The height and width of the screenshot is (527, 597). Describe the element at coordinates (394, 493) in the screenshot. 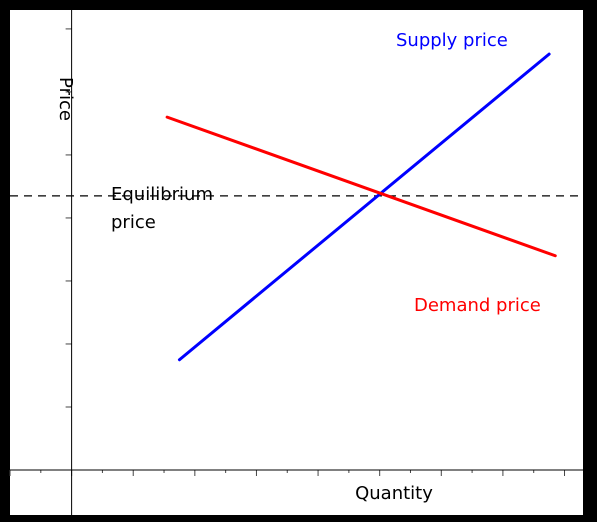

I see `x-axis-label: Quantity` at that location.